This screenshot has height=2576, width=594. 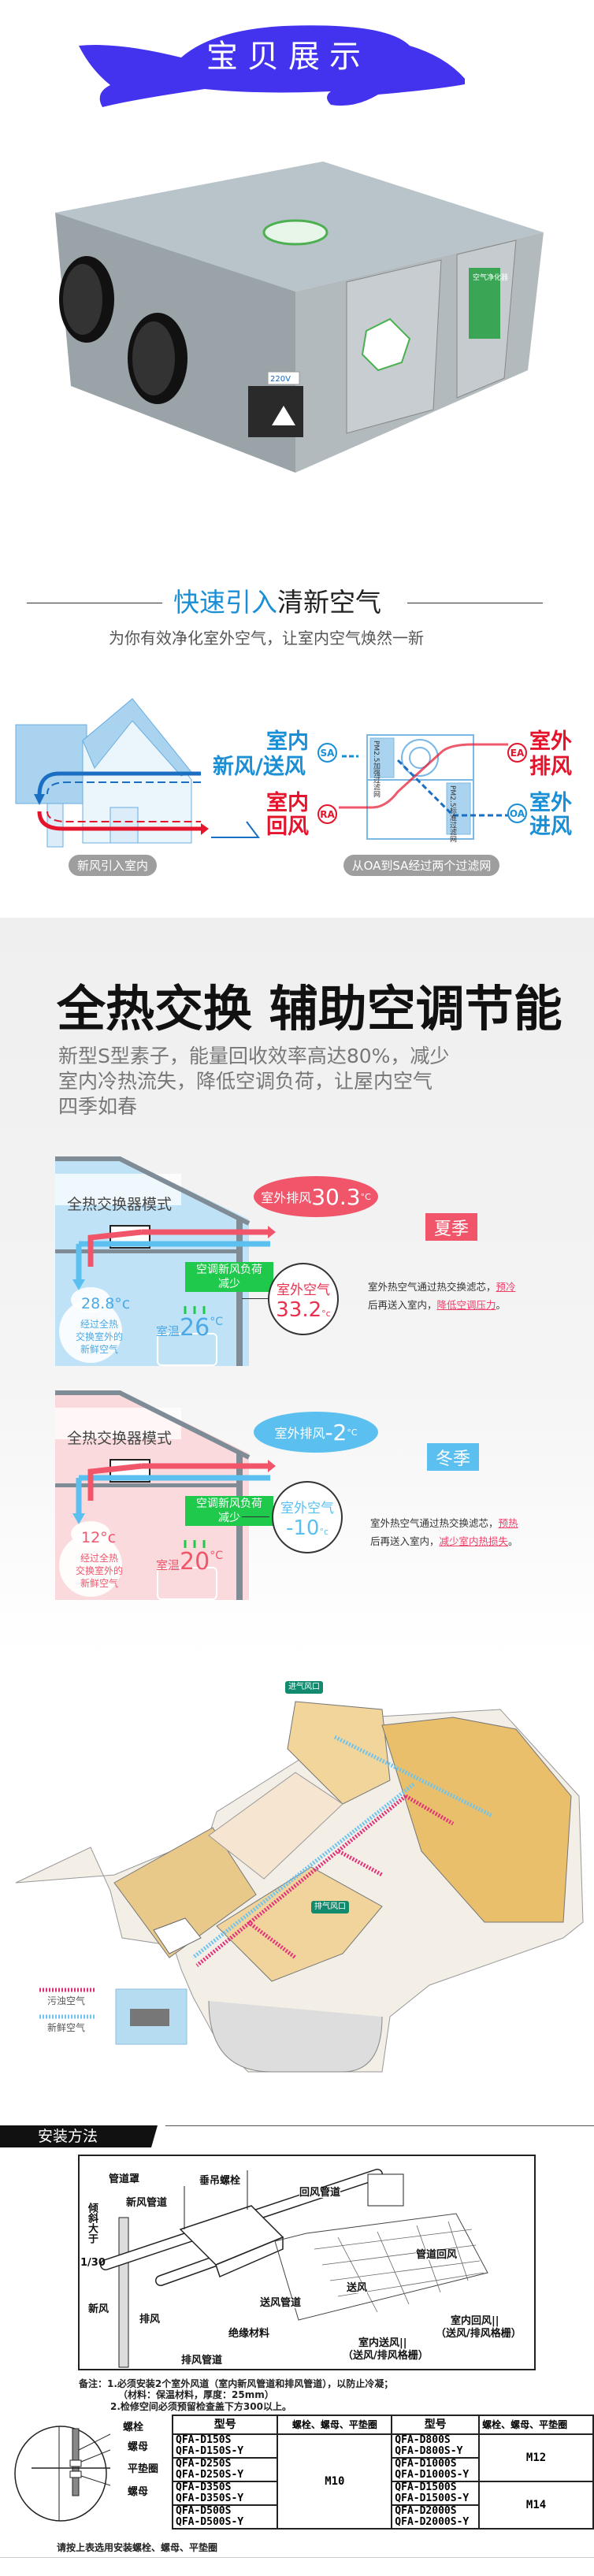 What do you see at coordinates (316, 1196) in the screenshot?
I see `exhaust-bubble: 室外排风 30.3 °C` at bounding box center [316, 1196].